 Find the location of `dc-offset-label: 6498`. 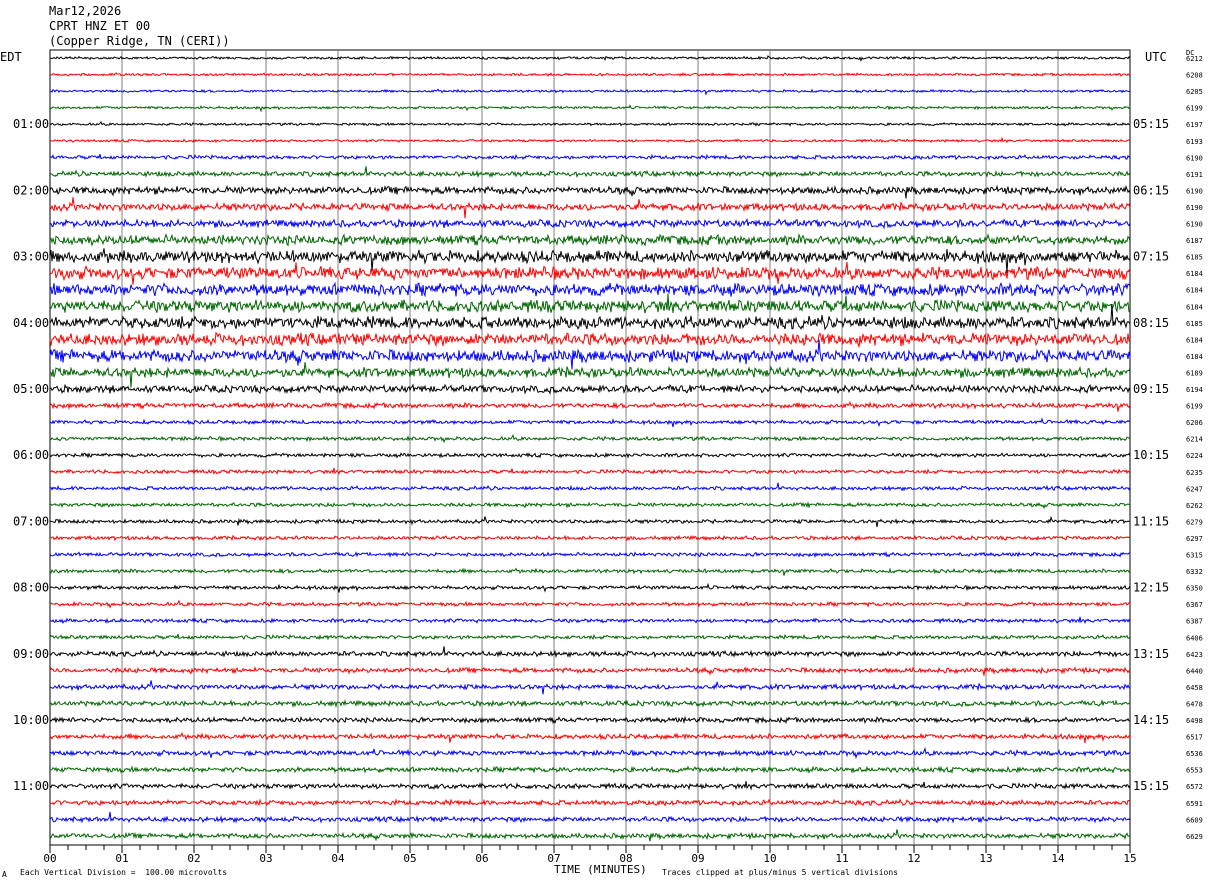

dc-offset-label: 6498 is located at coordinates (1194, 721).